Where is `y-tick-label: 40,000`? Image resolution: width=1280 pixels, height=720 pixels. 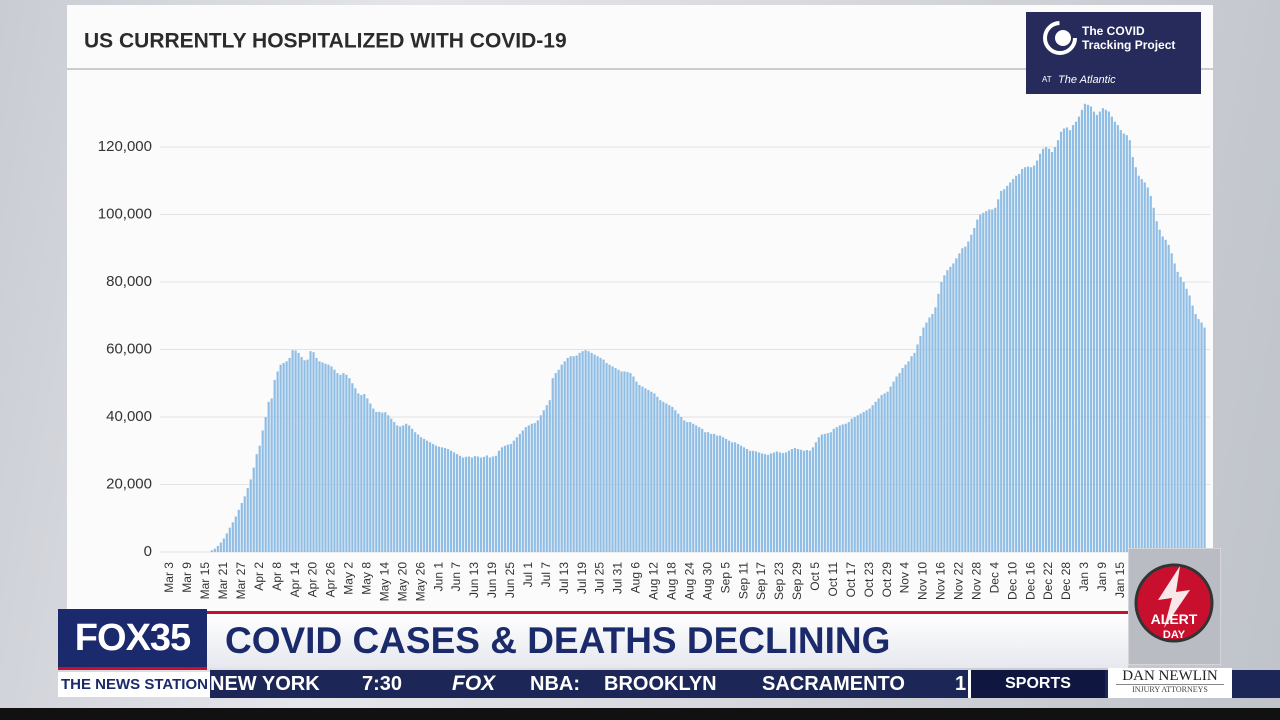 y-tick-label: 40,000 is located at coordinates (129, 416).